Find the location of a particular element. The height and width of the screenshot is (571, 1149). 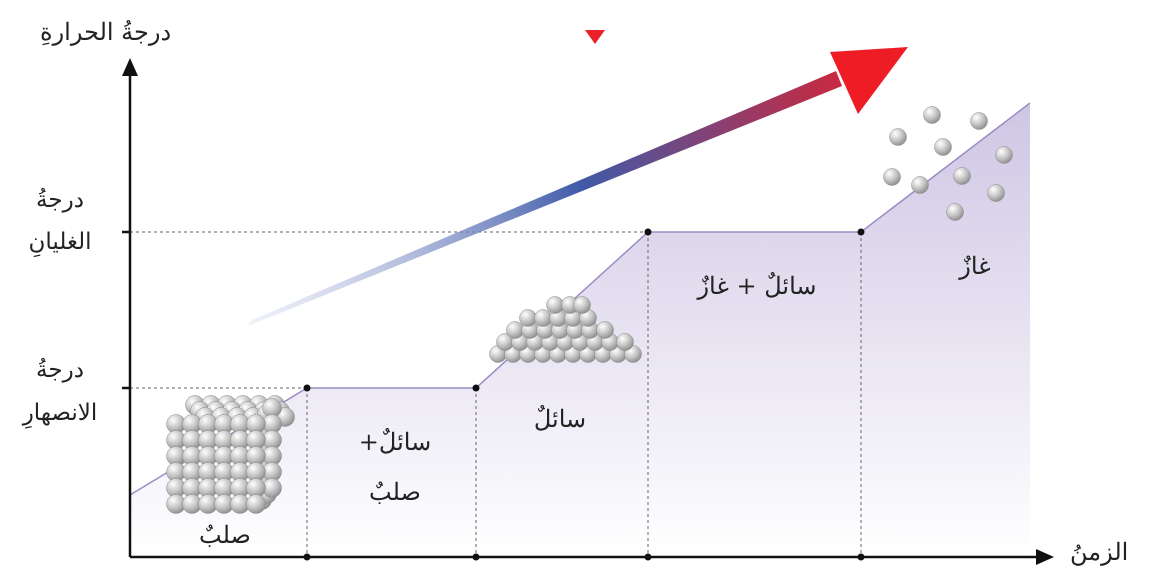

curve-points is located at coordinates (584, 310).